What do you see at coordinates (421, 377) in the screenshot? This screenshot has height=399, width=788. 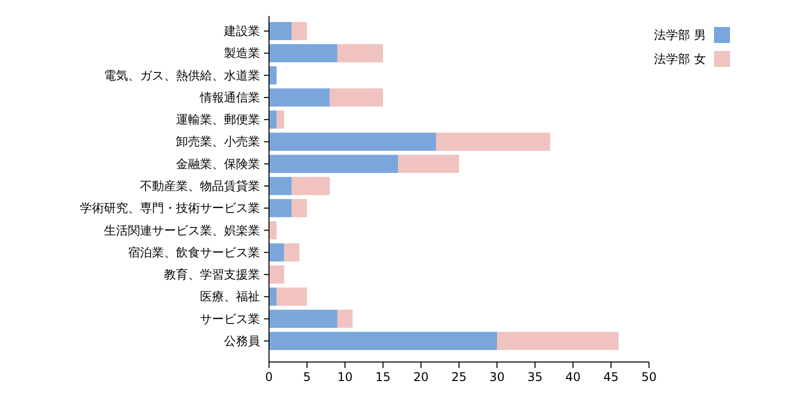 I see `x-tick-label: 20` at bounding box center [421, 377].